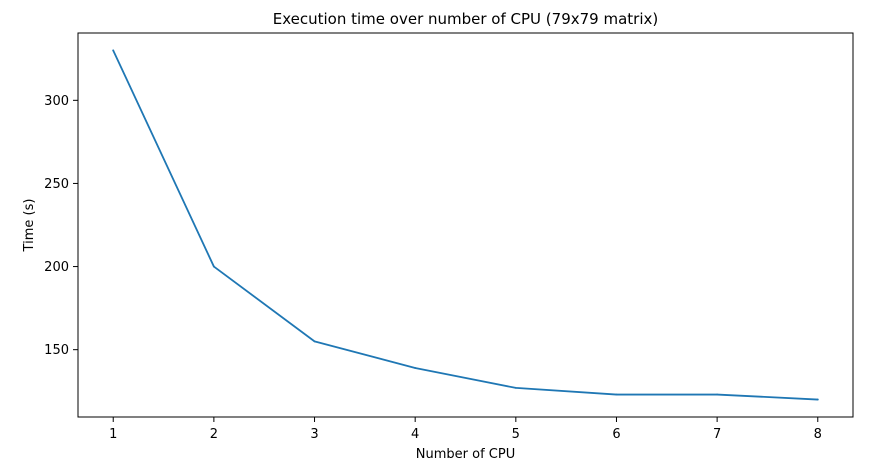  Describe the element at coordinates (415, 434) in the screenshot. I see `x-tick-label: 4` at that location.